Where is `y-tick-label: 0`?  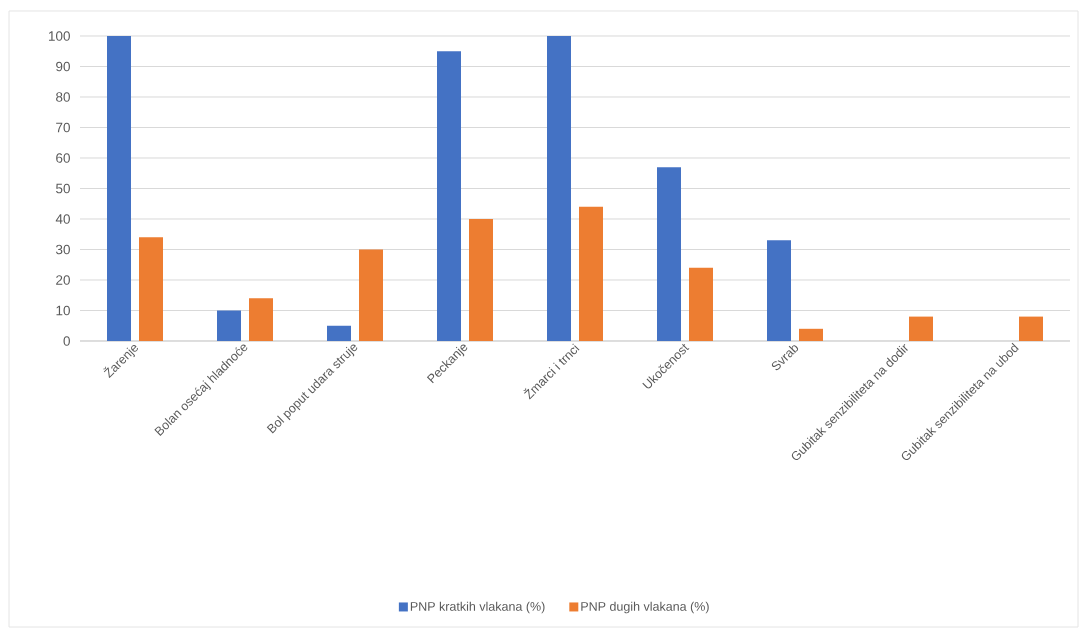 y-tick-label: 0 is located at coordinates (66, 341).